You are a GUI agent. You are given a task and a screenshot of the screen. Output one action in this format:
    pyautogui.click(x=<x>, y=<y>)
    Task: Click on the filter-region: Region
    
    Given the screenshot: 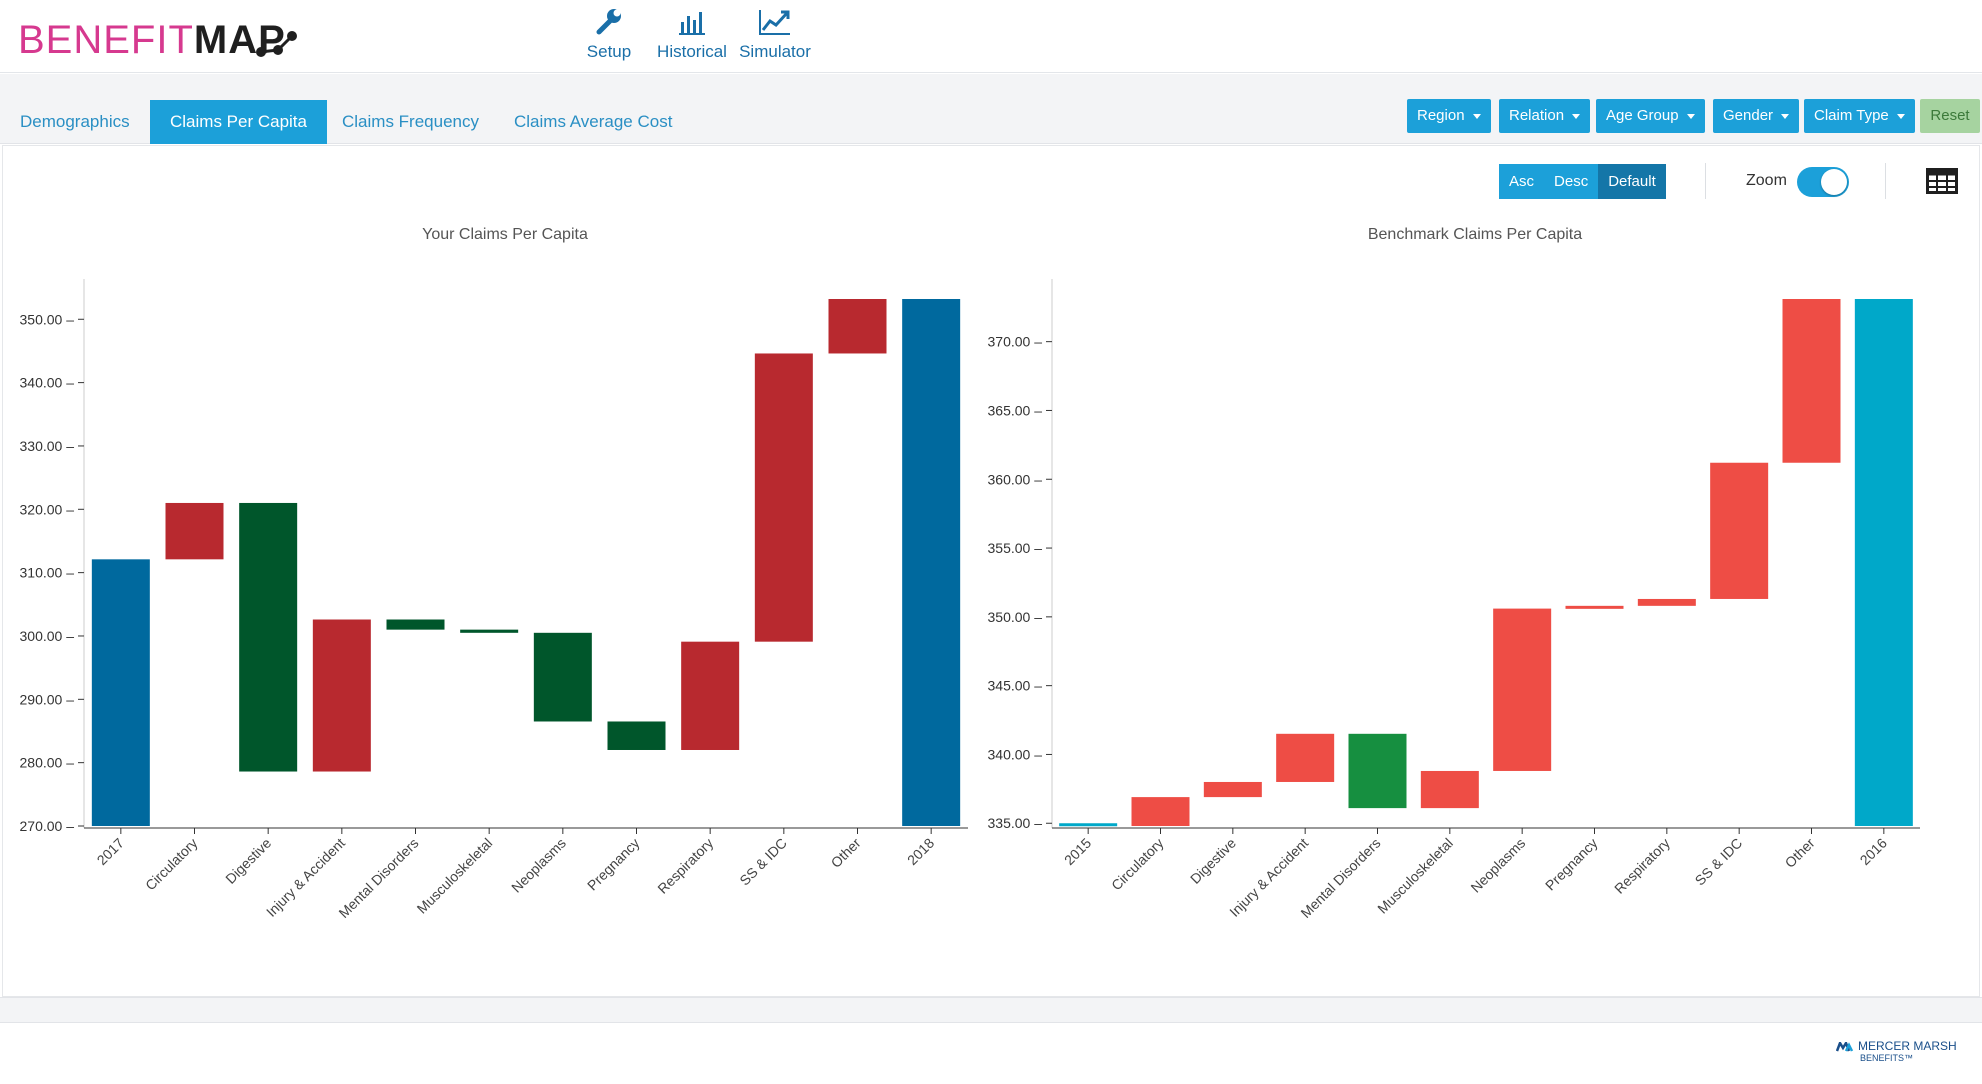 What is the action you would take?
    pyautogui.click(x=1449, y=116)
    